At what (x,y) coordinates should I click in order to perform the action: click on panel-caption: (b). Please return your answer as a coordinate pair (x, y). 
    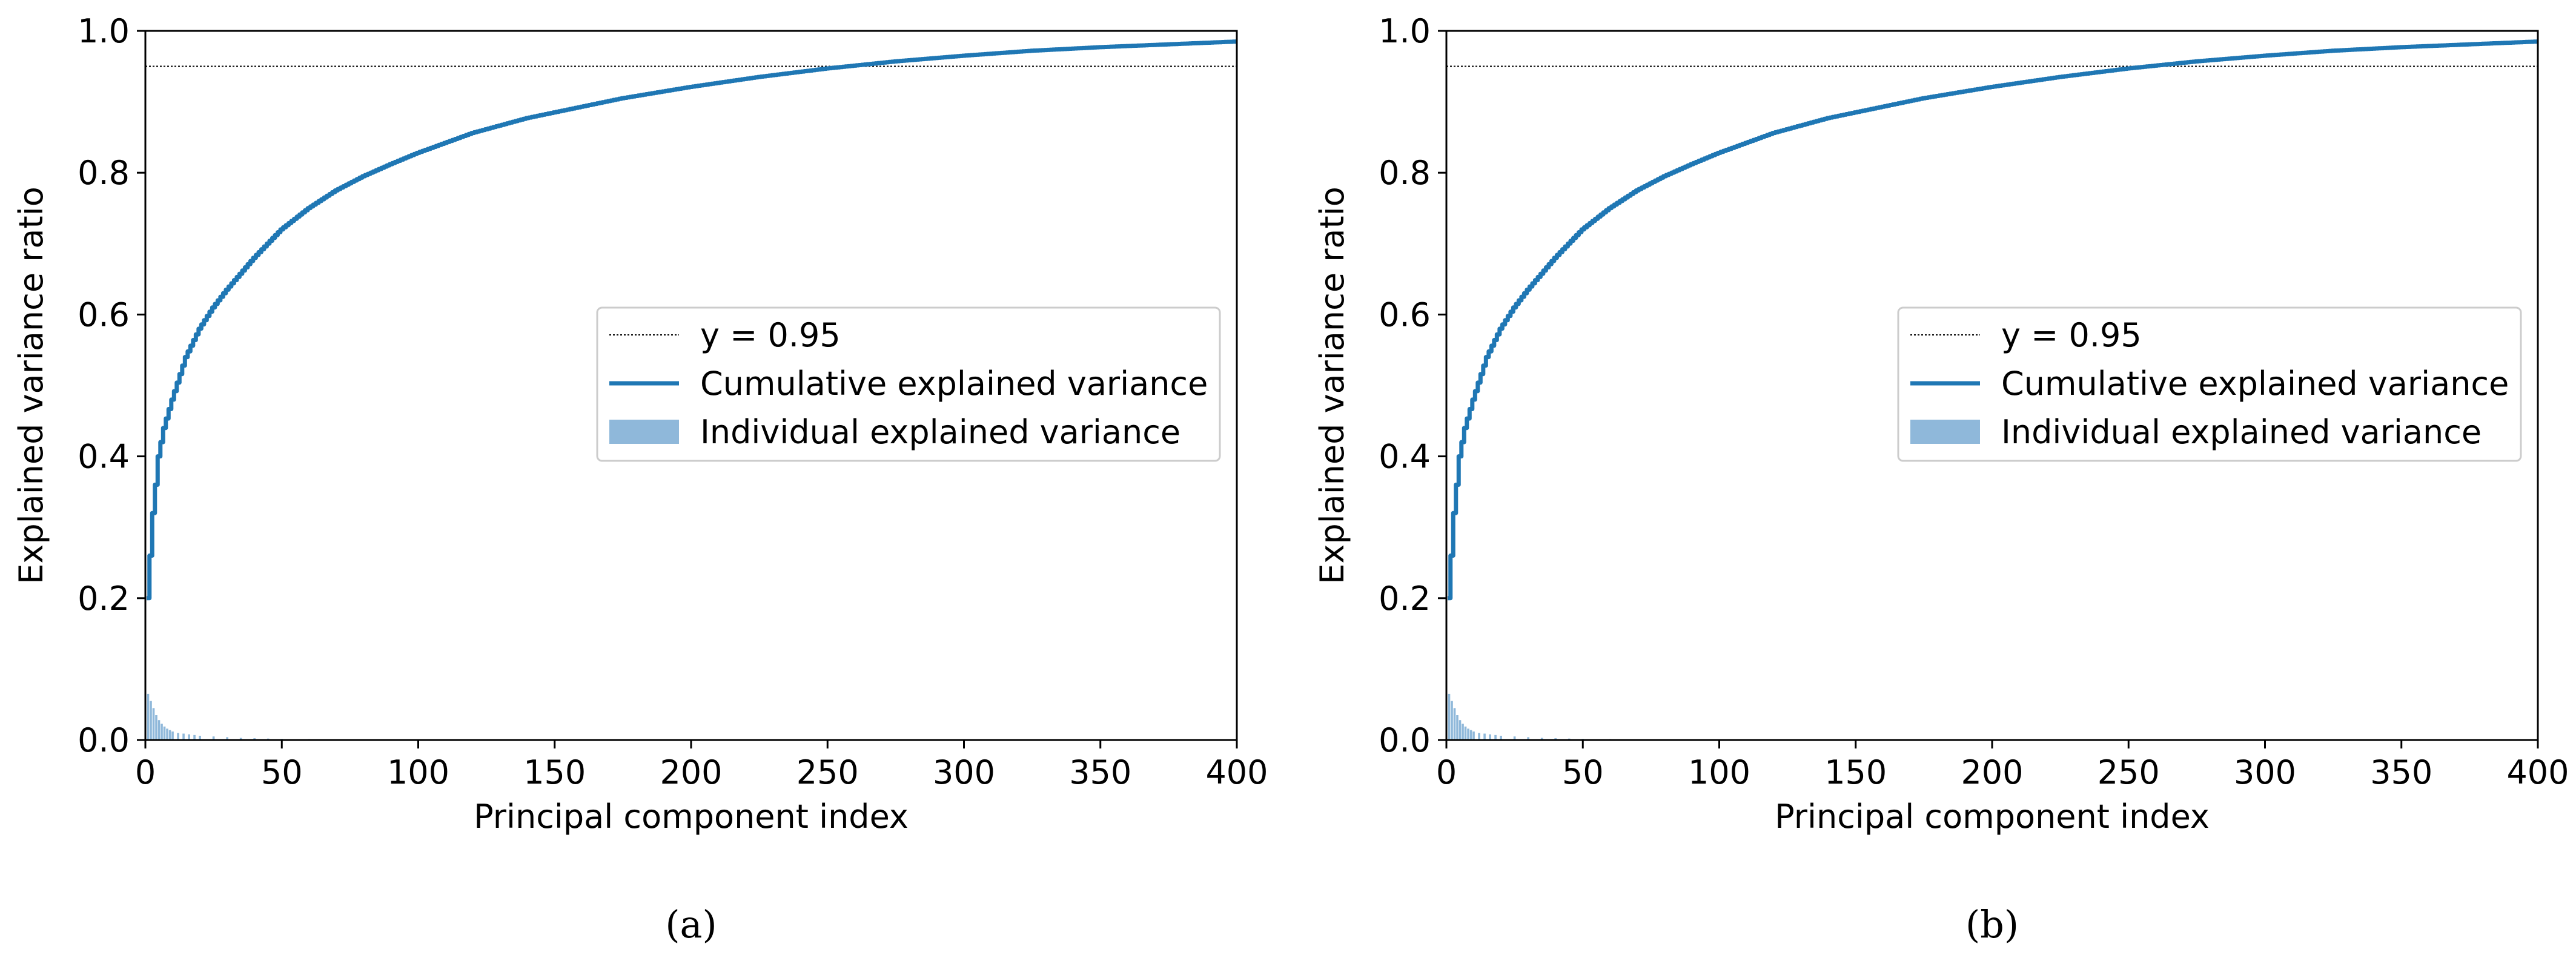
    Looking at the image, I should click on (1992, 924).